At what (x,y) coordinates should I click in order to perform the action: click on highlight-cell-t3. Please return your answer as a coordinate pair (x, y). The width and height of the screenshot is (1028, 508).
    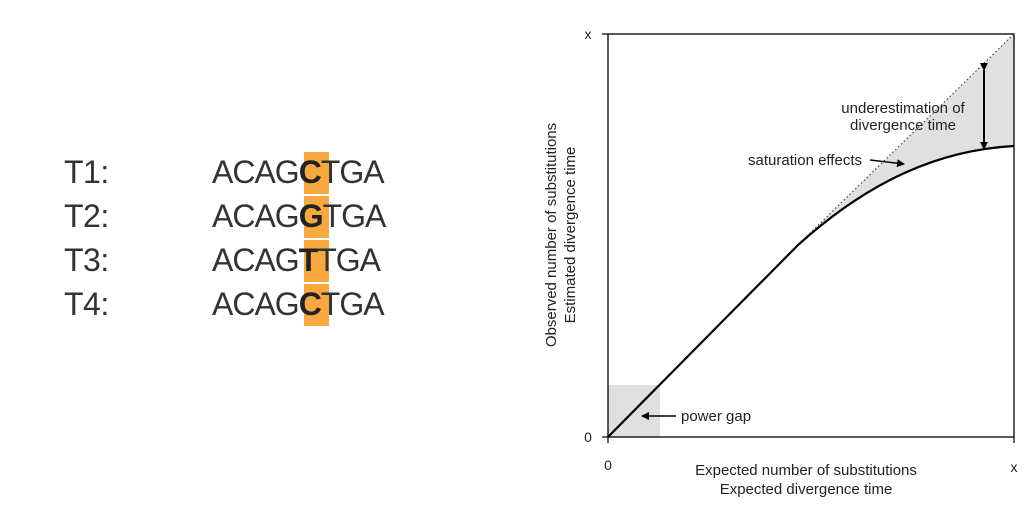
    Looking at the image, I should click on (316, 261).